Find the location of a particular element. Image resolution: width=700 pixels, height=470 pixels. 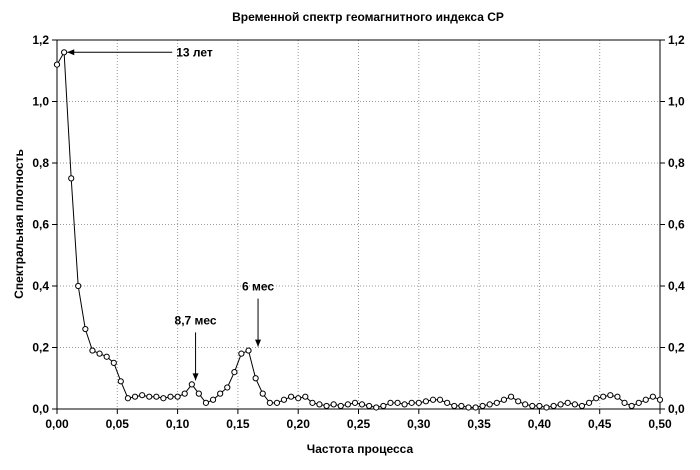

x-axis-label: Частота процесса is located at coordinates (360, 449).